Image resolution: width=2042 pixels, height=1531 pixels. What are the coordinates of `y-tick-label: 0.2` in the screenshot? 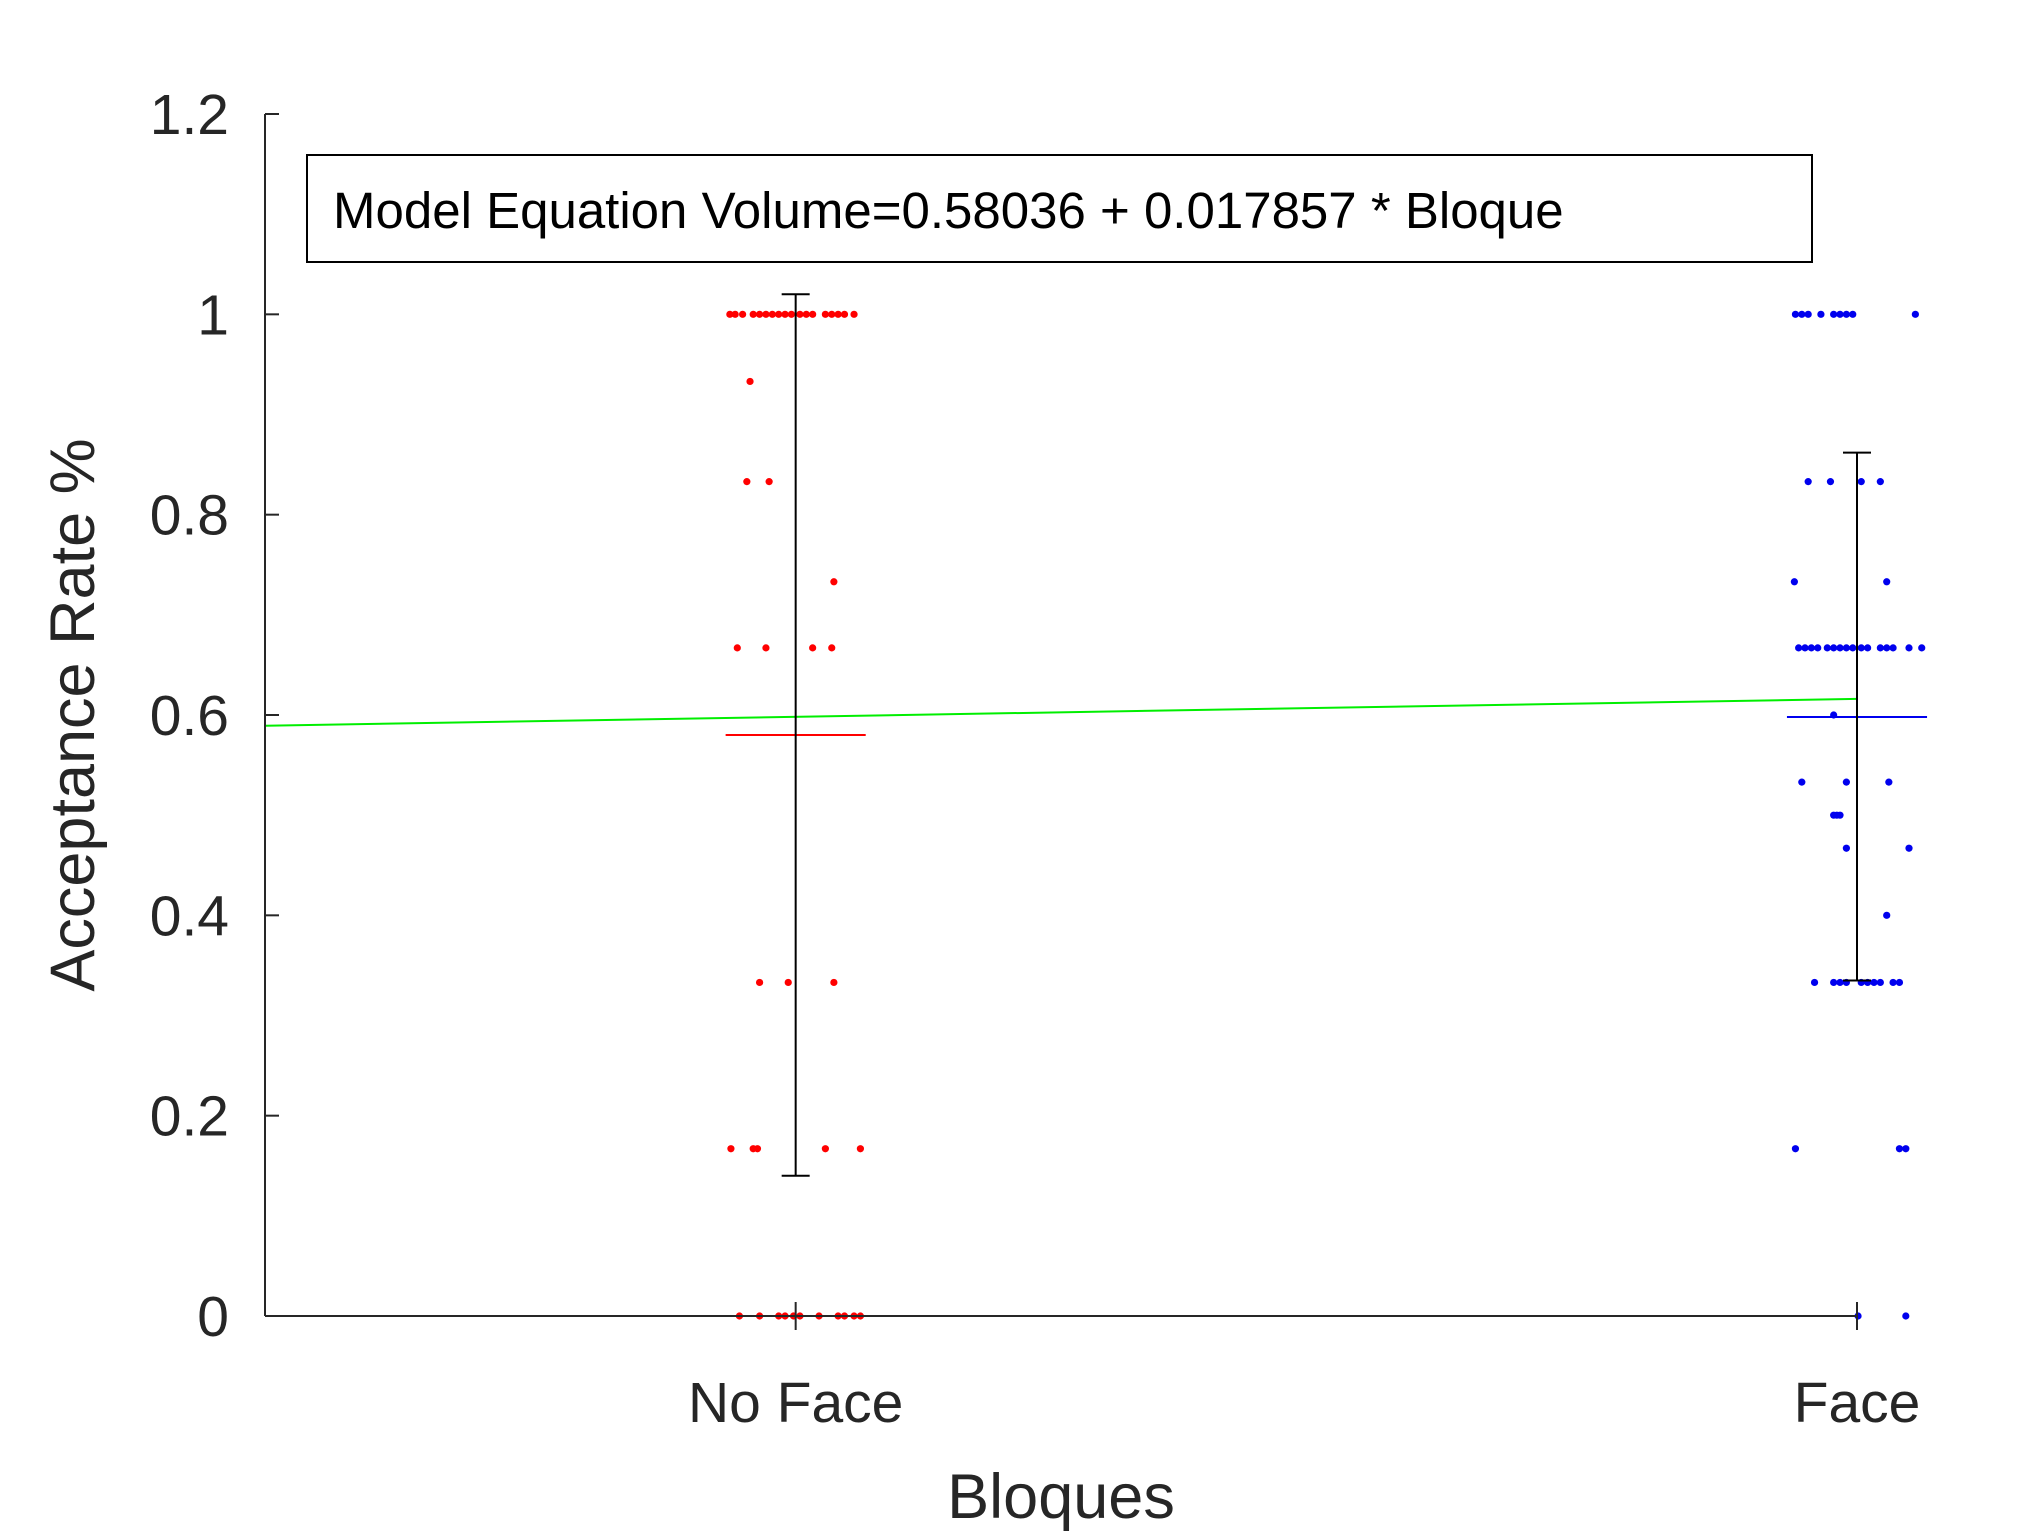 It's located at (189, 1117).